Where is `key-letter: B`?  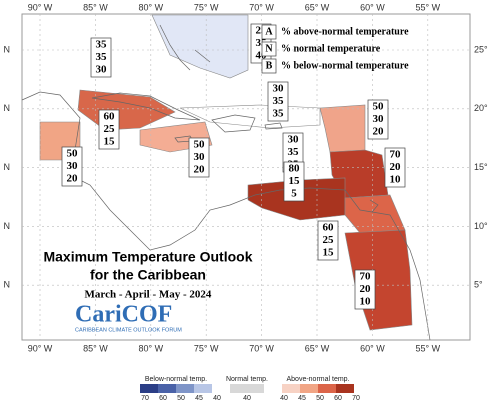 key-letter: B is located at coordinates (269, 65).